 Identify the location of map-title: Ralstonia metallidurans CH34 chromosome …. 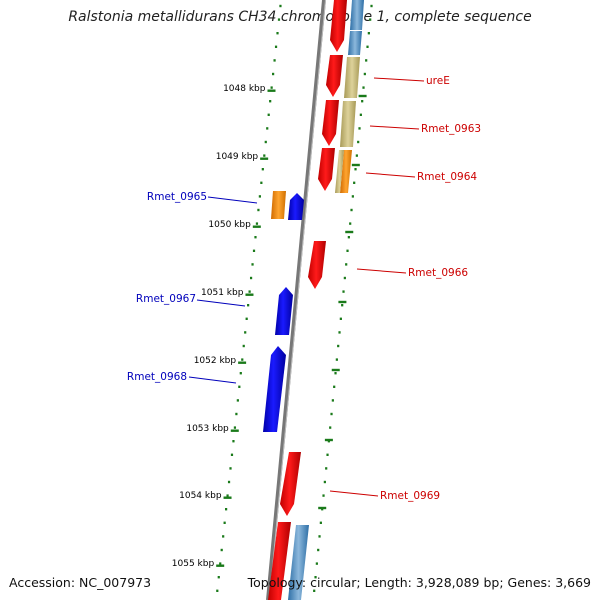
(300, 17).